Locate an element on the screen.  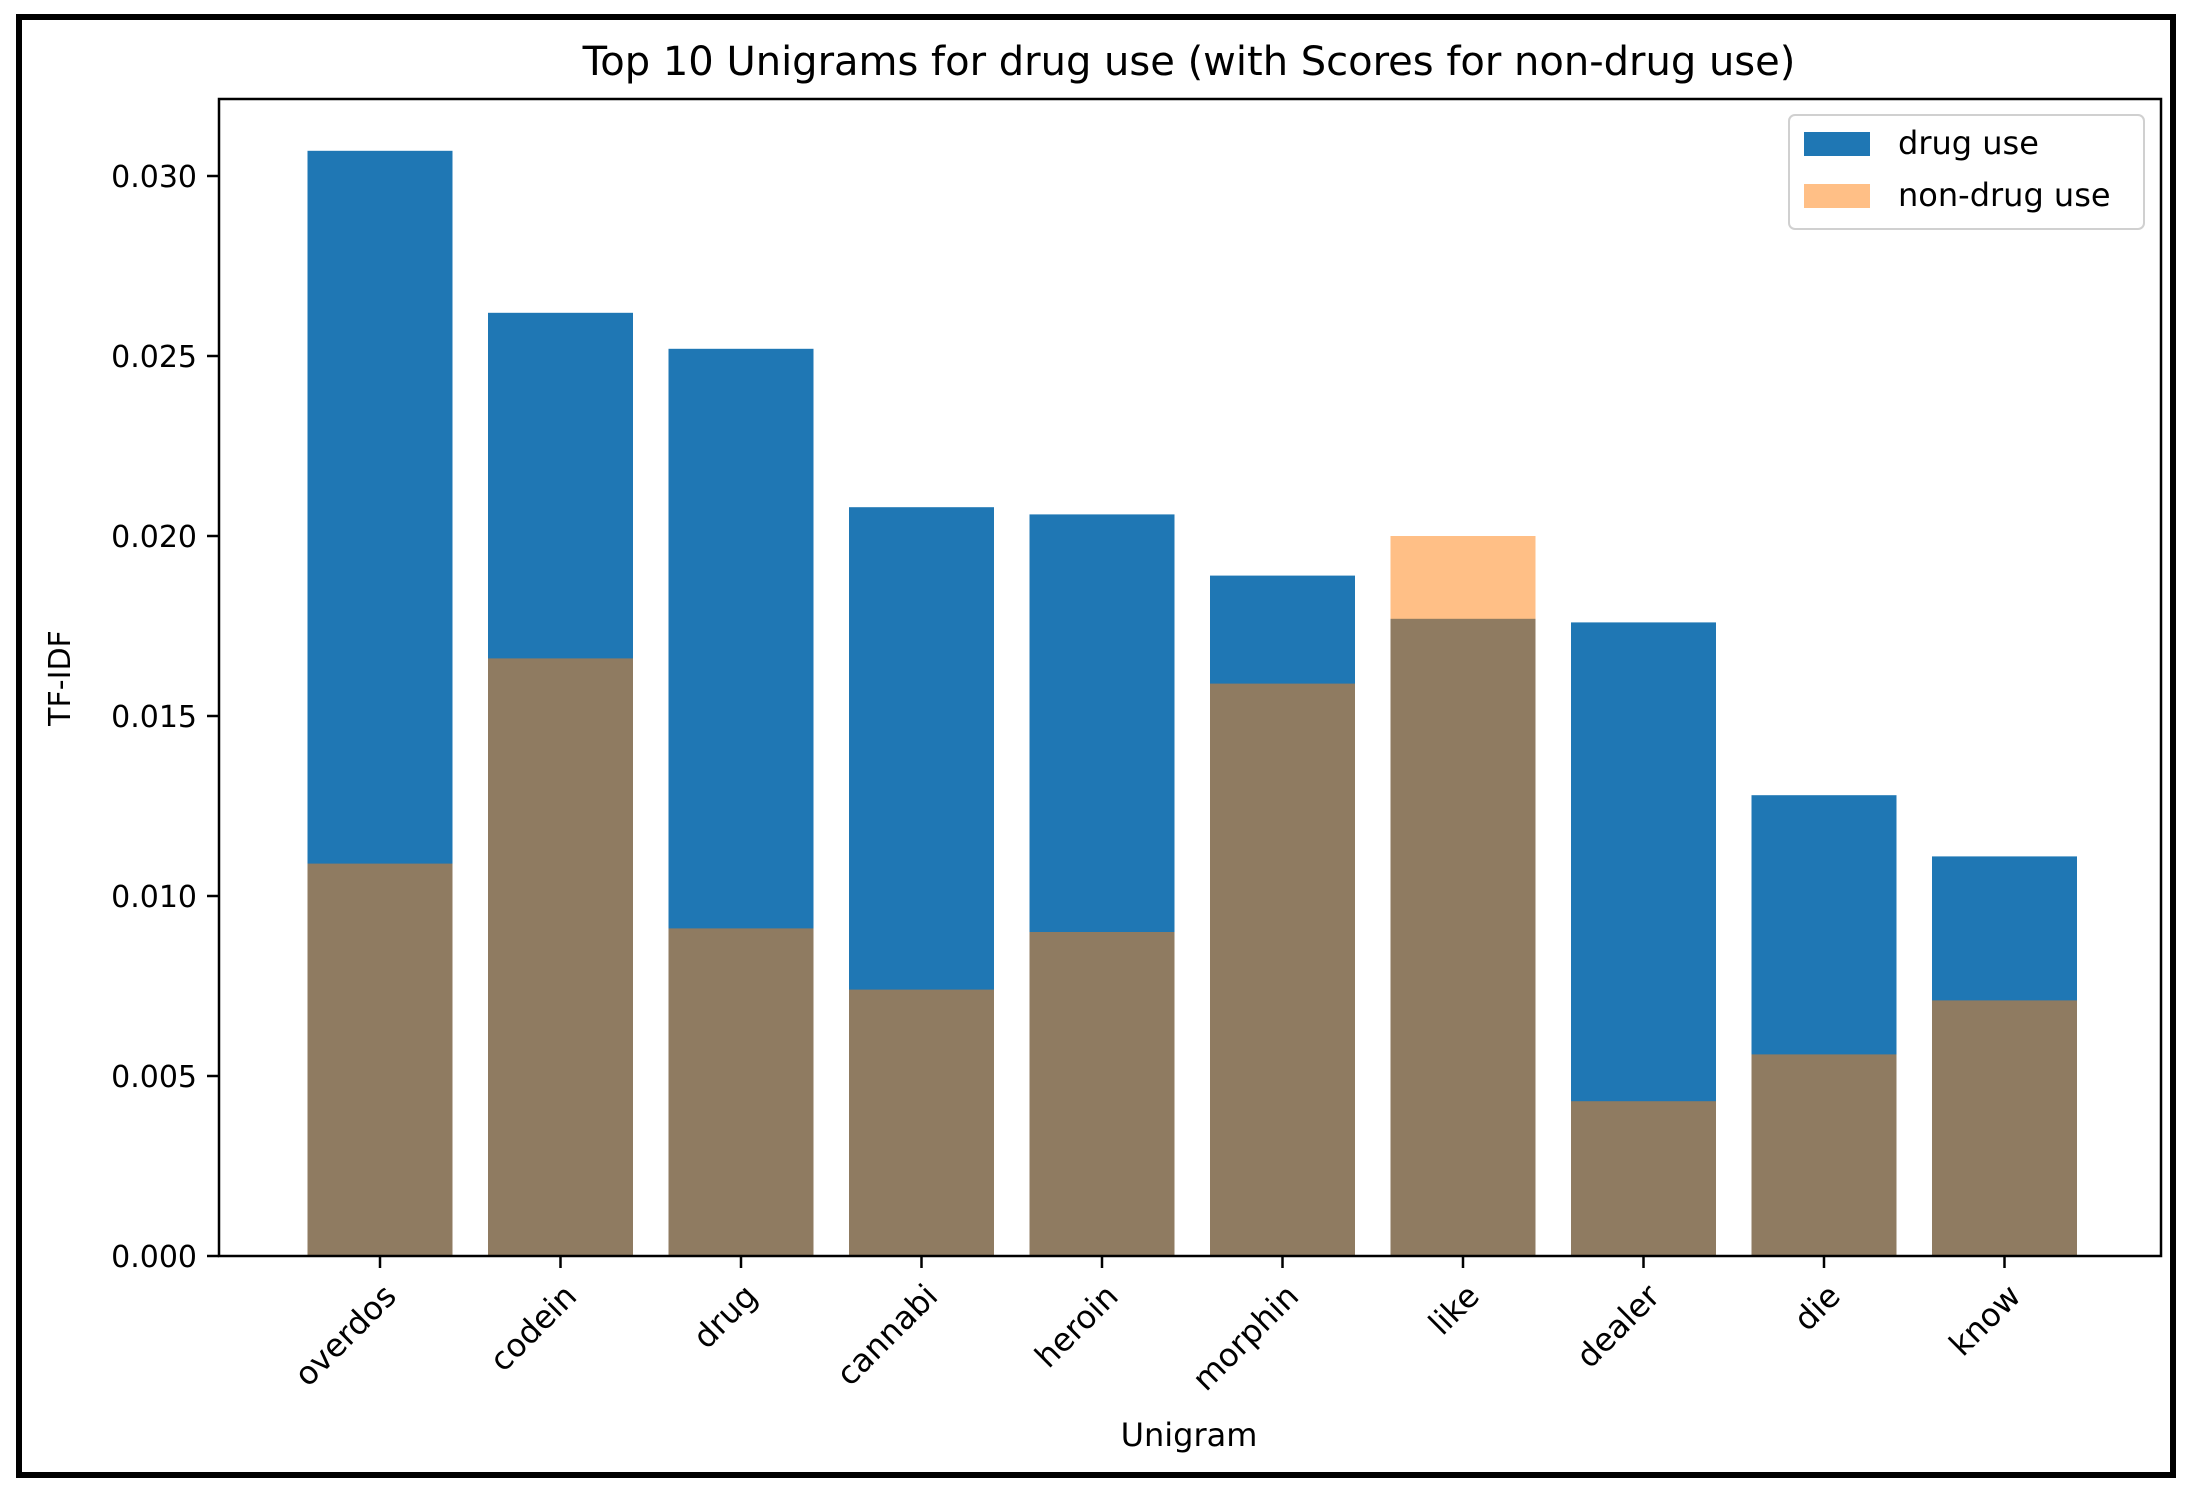
y-axis: 0.000 0.005 0.010 0.015 0.020 0.025 0.030 is located at coordinates (165, 717).